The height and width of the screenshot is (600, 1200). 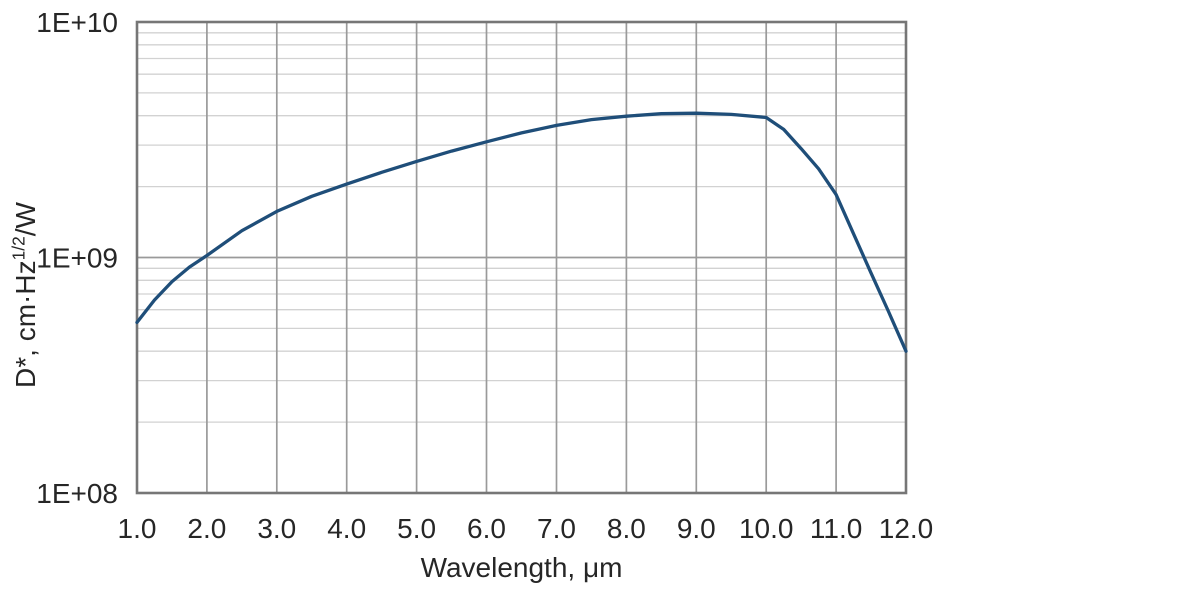 I want to click on y-axis-title-pre: D*, cm·Hz, so click(x=25, y=324).